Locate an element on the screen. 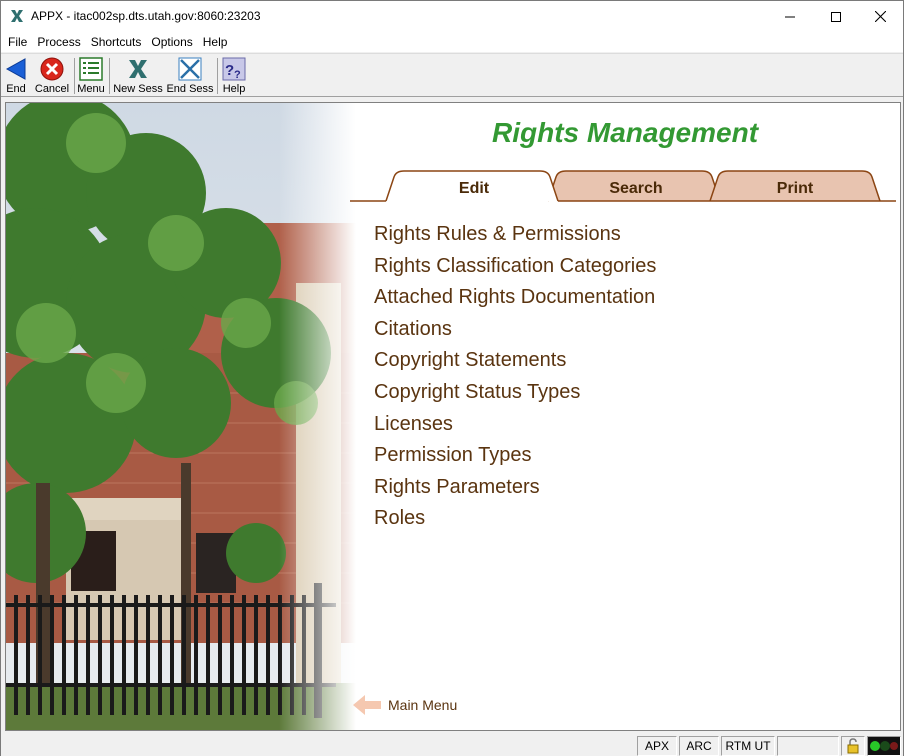 This screenshot has height=756, width=904. status-bar: APX ARC RTM UT is located at coordinates (452, 745).